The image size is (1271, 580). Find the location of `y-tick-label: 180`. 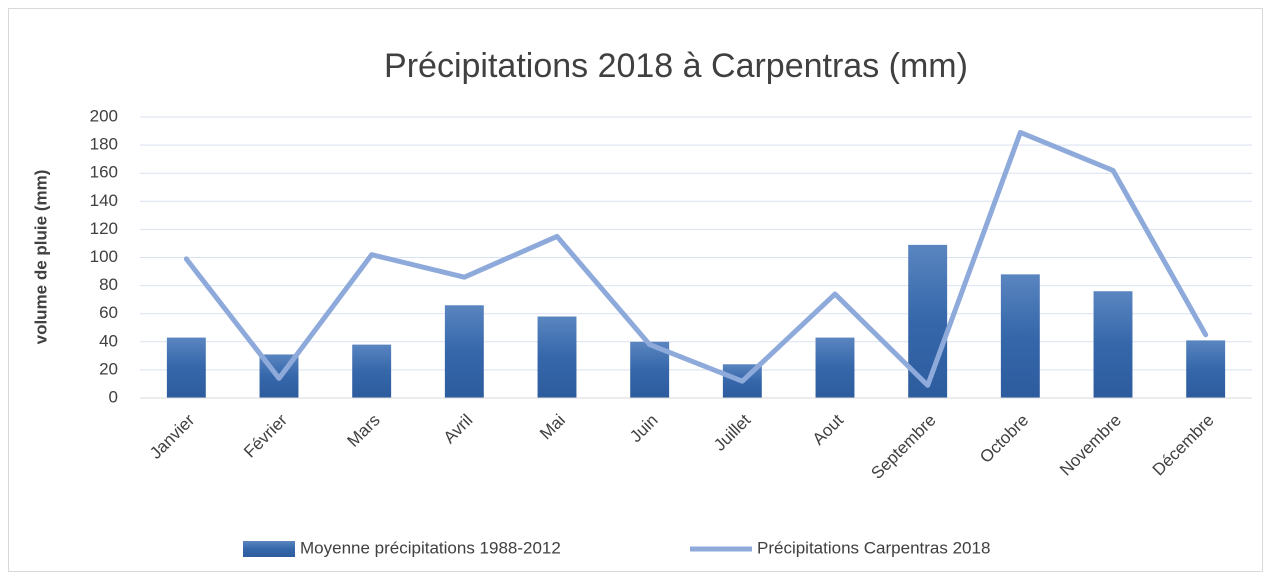

y-tick-label: 180 is located at coordinates (104, 144).